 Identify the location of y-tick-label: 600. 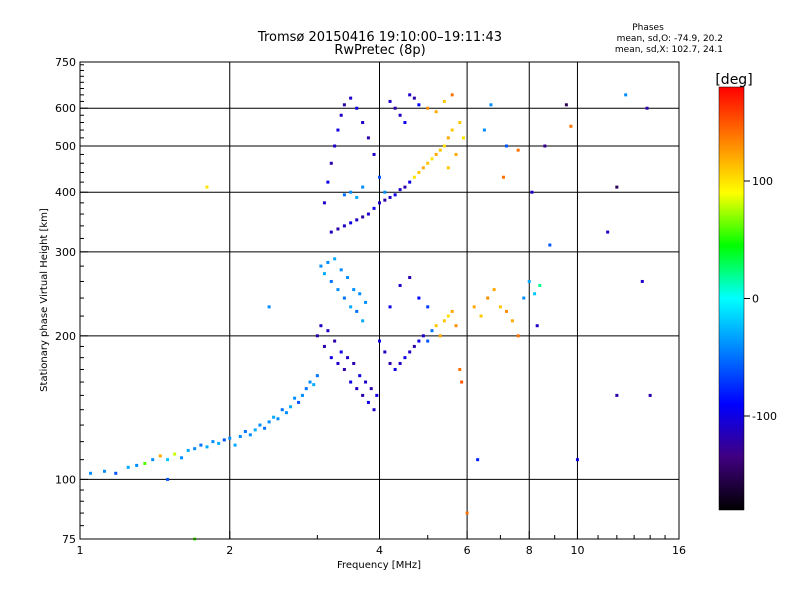
(65, 108).